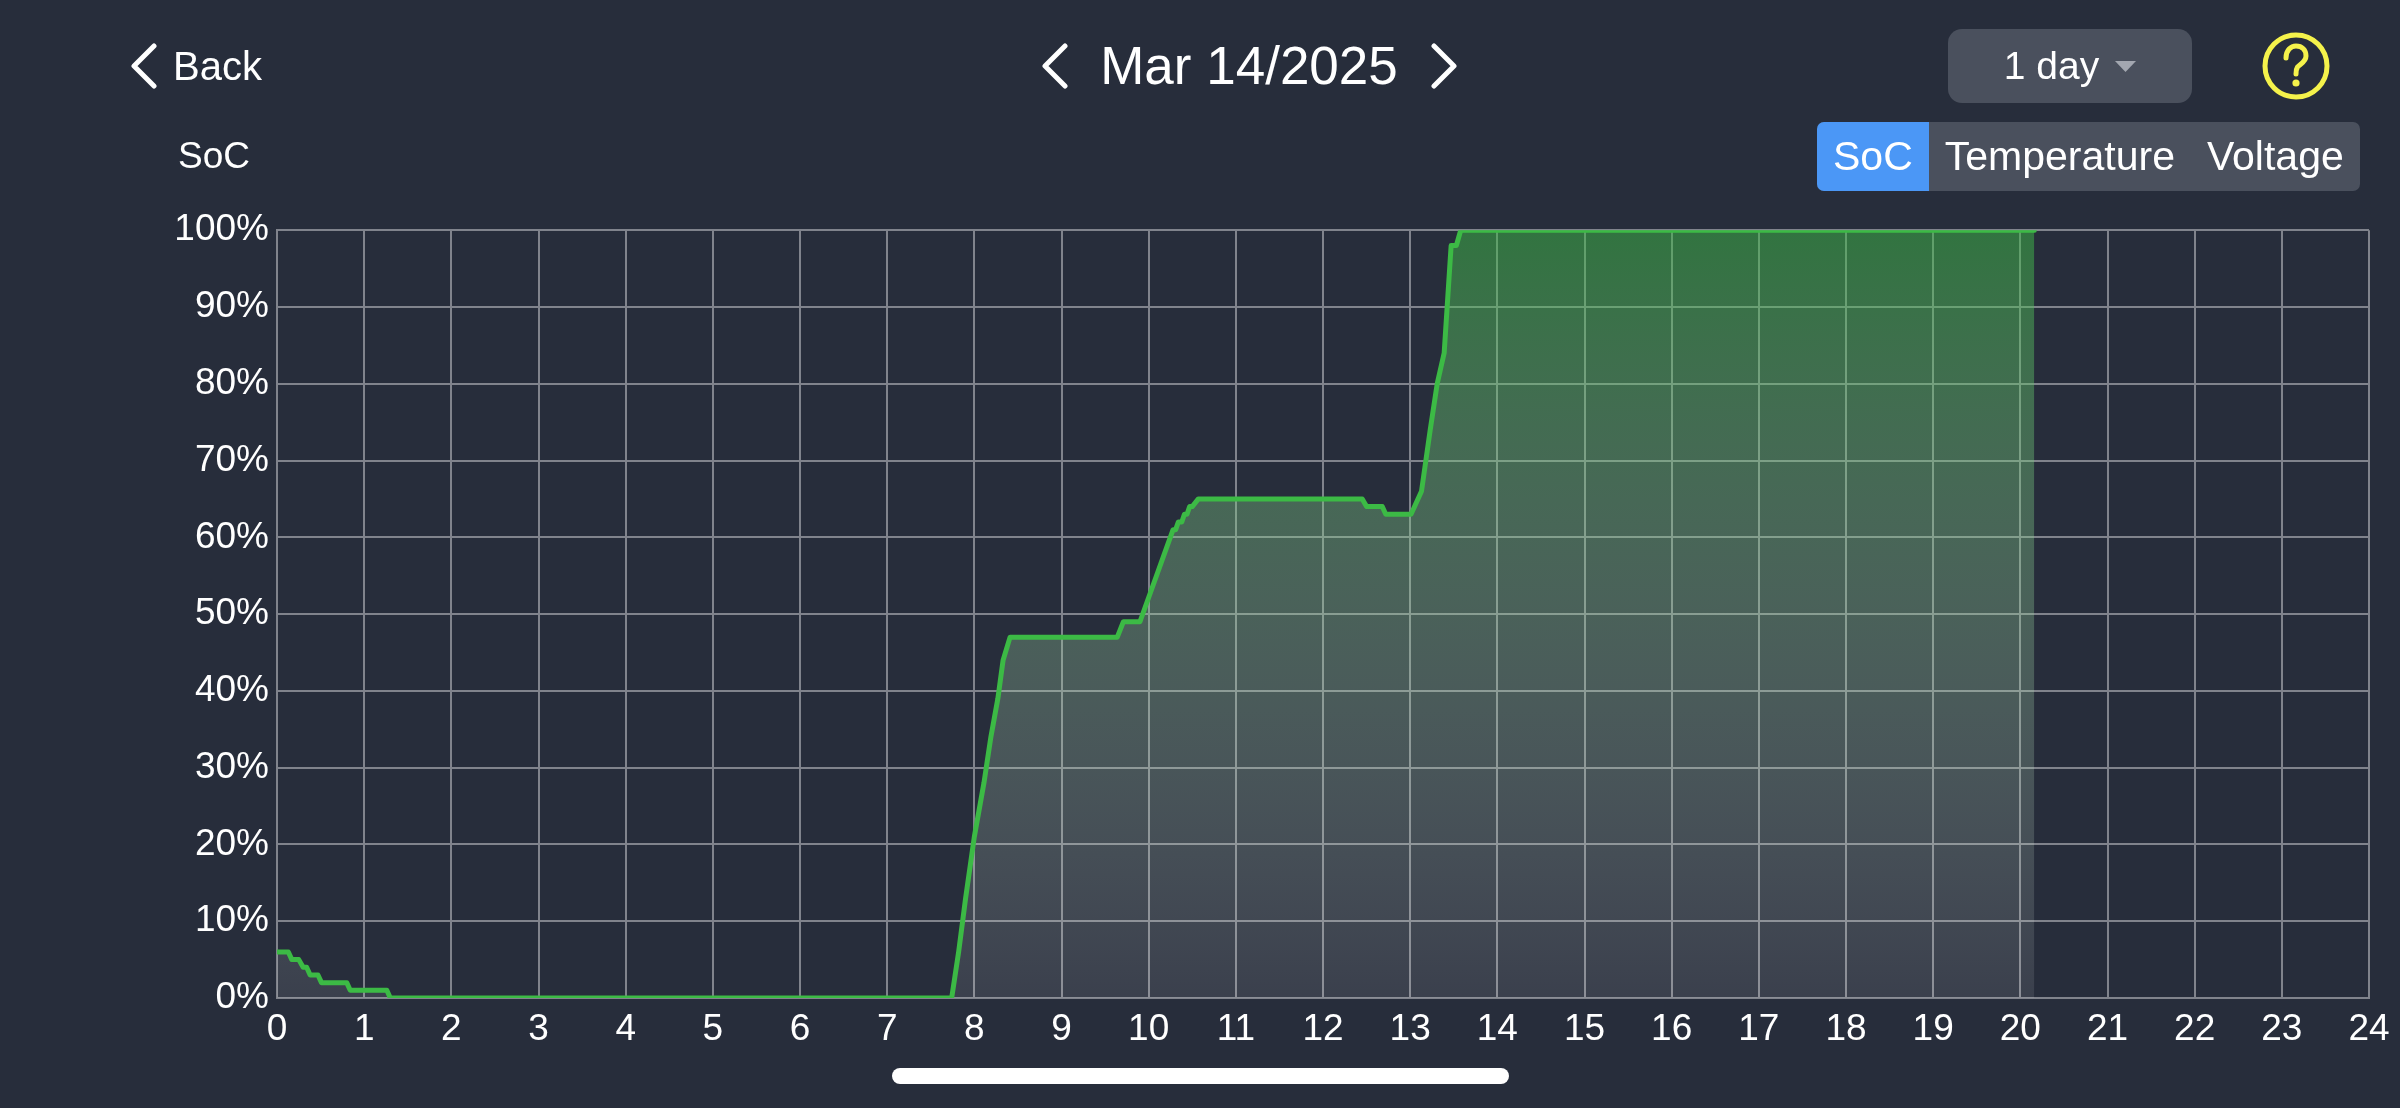  Describe the element at coordinates (1672, 1028) in the screenshot. I see `x-tick-label: 16` at that location.